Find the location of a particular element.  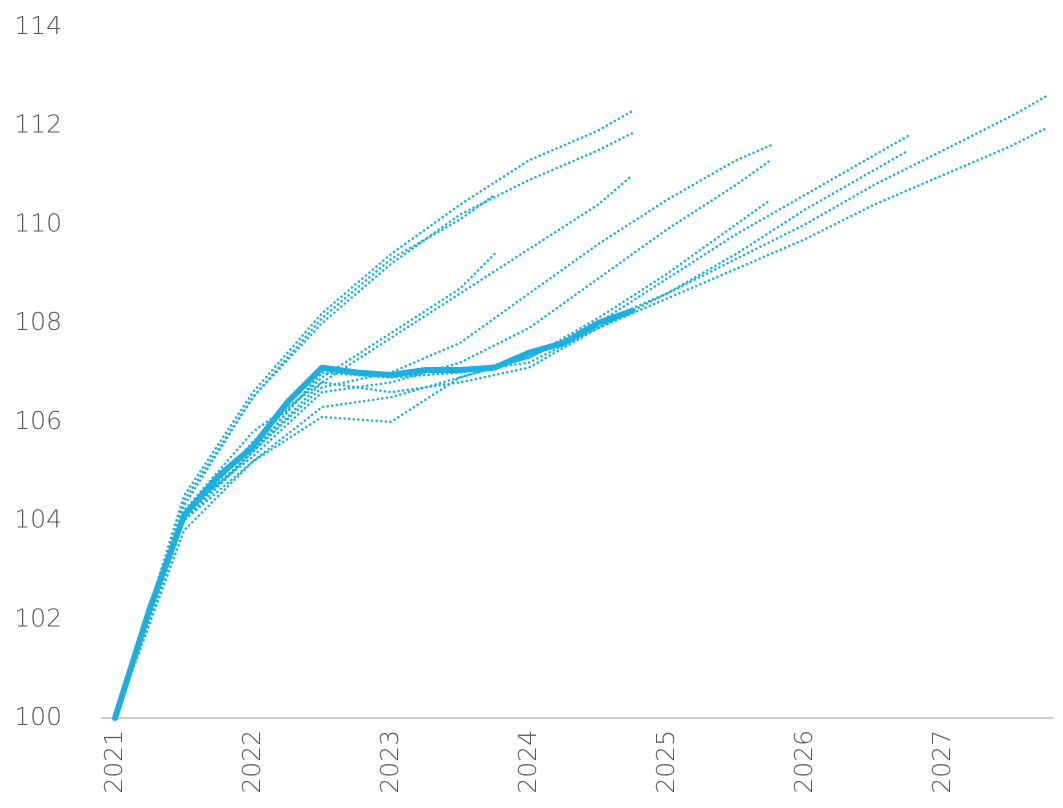

x-tick-label: 2021 is located at coordinates (113, 762).